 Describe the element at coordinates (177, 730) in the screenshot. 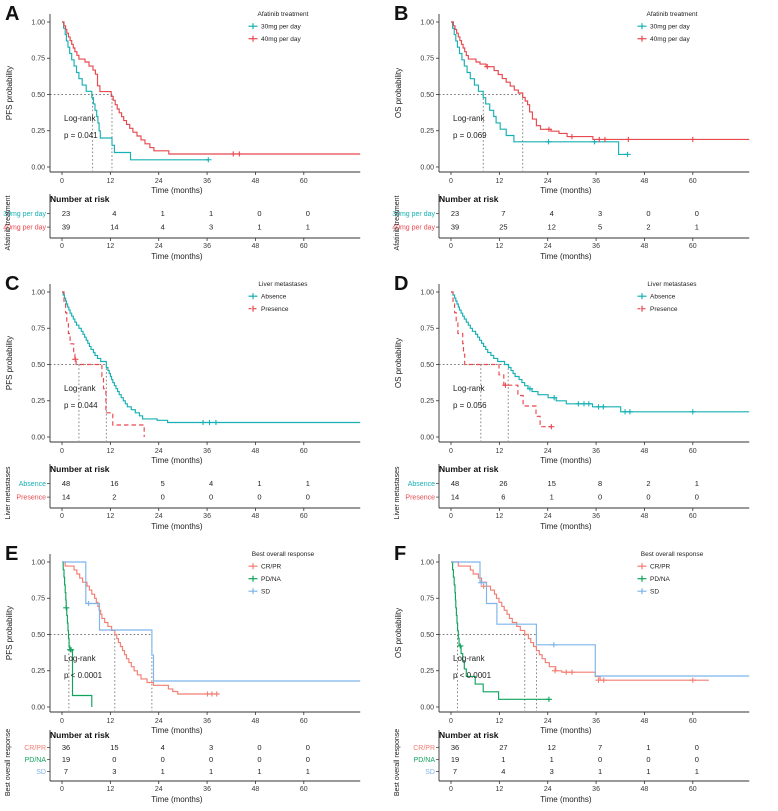

I see `x-axis-title: Time (months)` at that location.